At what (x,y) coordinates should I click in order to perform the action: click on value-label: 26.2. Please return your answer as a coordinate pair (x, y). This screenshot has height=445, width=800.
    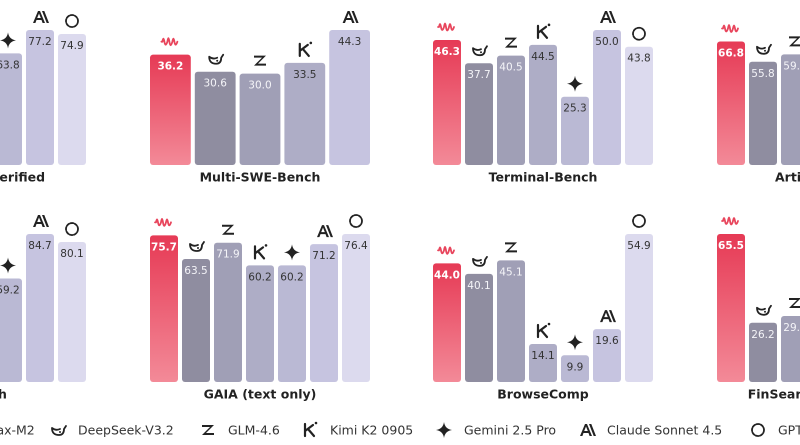
    Looking at the image, I should click on (762, 335).